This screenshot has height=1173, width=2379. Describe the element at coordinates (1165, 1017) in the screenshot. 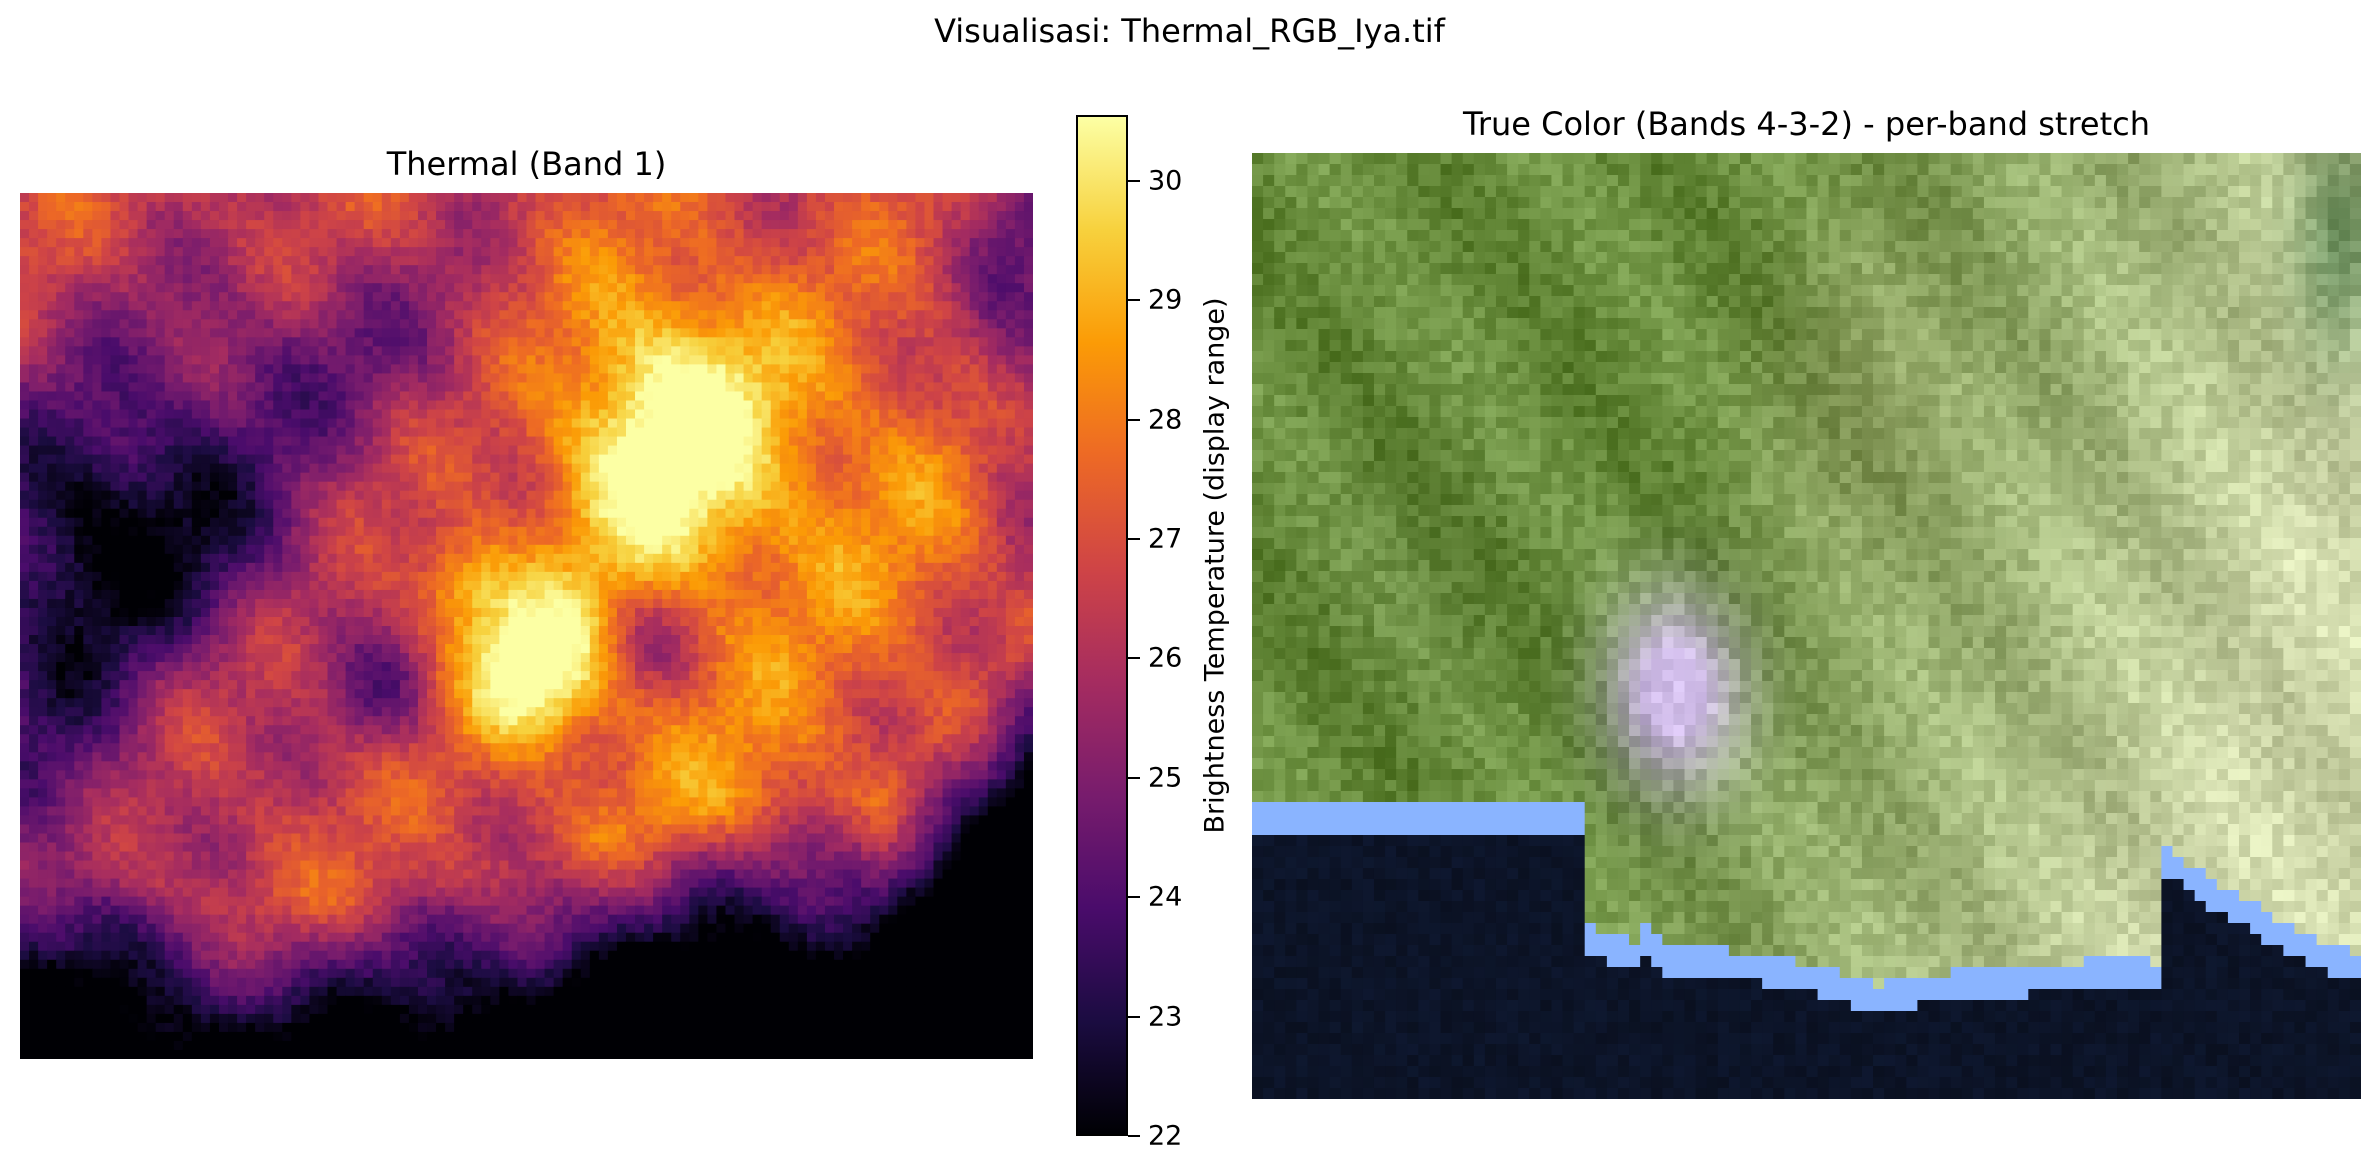

I see `colorbar-tick-label: 23` at that location.